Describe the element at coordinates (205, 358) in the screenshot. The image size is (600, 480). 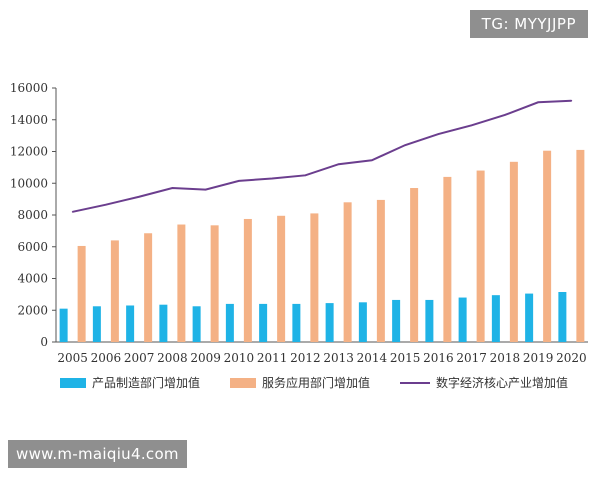
I see `x-tick-label: 2009` at that location.